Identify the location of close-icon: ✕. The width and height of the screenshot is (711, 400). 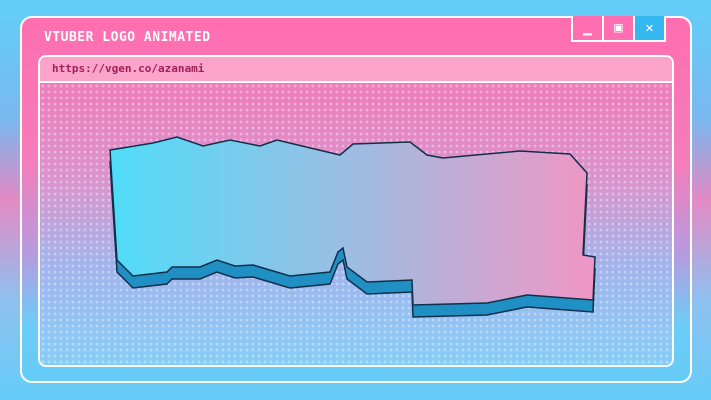
(649, 28).